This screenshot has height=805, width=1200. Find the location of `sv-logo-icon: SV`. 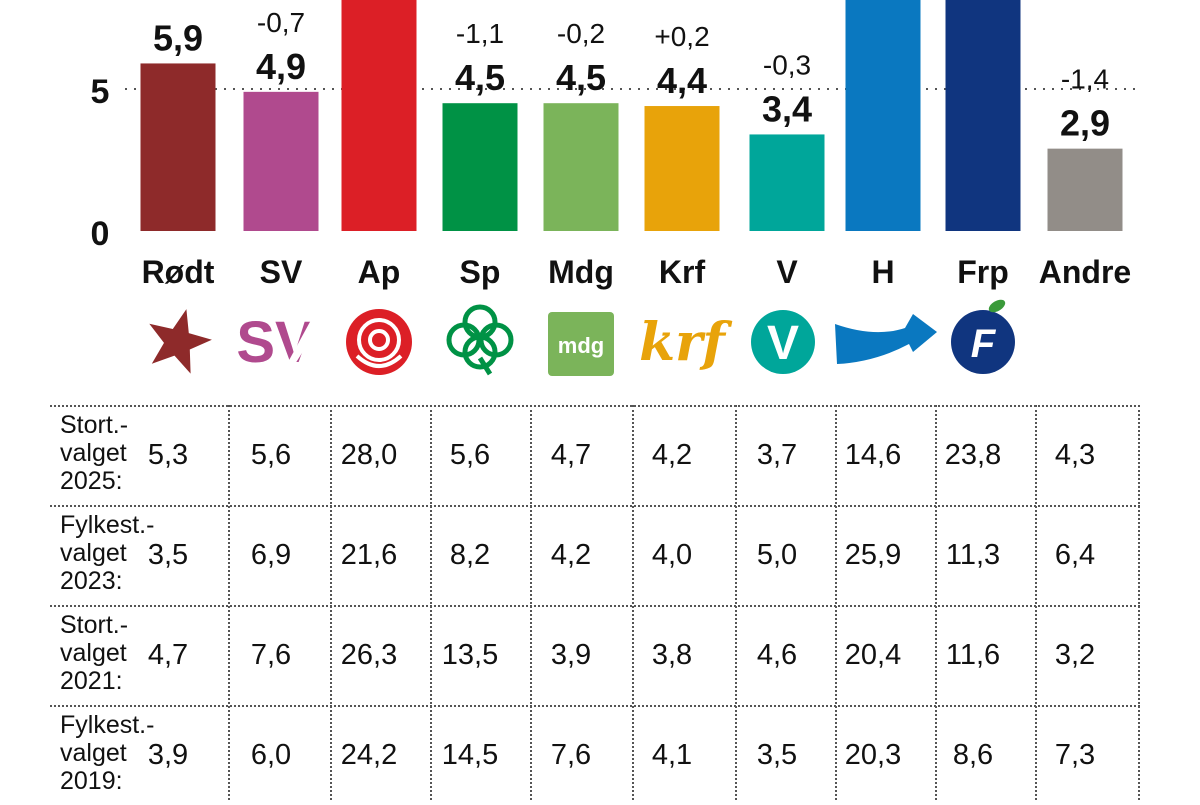

sv-logo-icon: SV is located at coordinates (279, 342).